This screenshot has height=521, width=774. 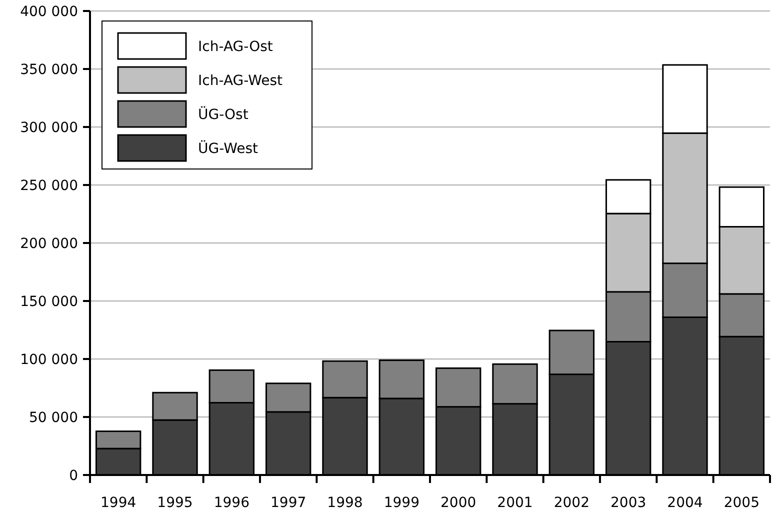 What do you see at coordinates (232, 503) in the screenshot?
I see `x-tick-label: 1996` at bounding box center [232, 503].